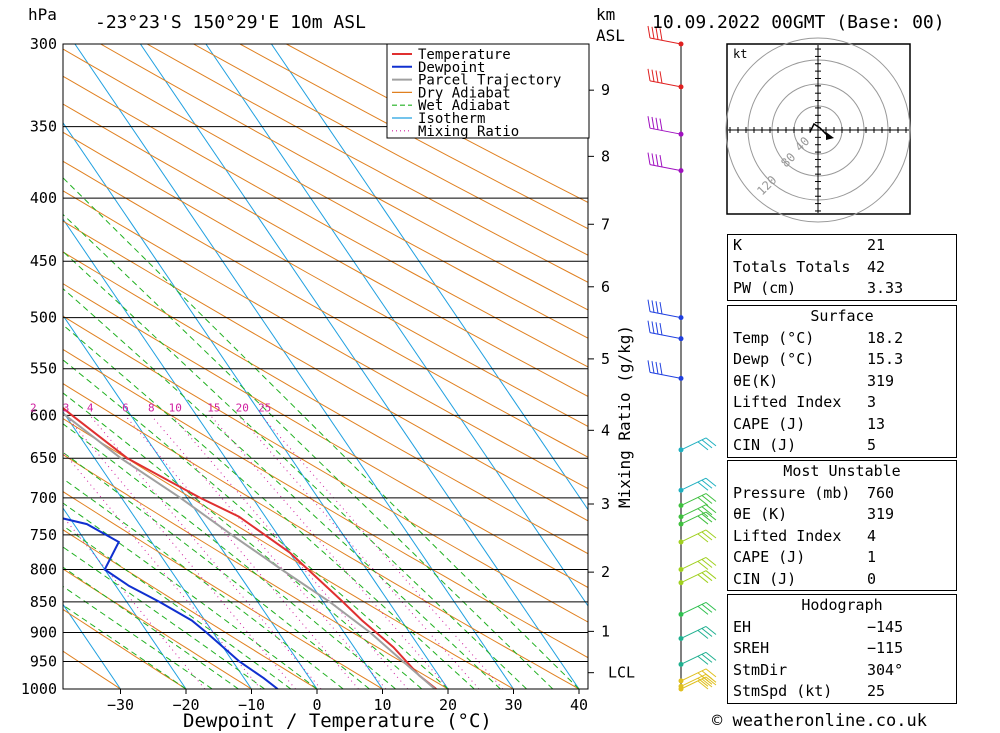 Image resolution: width=1000 pixels, height=733 pixels. What do you see at coordinates (42, 14) in the screenshot?
I see `hpa-label: hPa` at bounding box center [42, 14].